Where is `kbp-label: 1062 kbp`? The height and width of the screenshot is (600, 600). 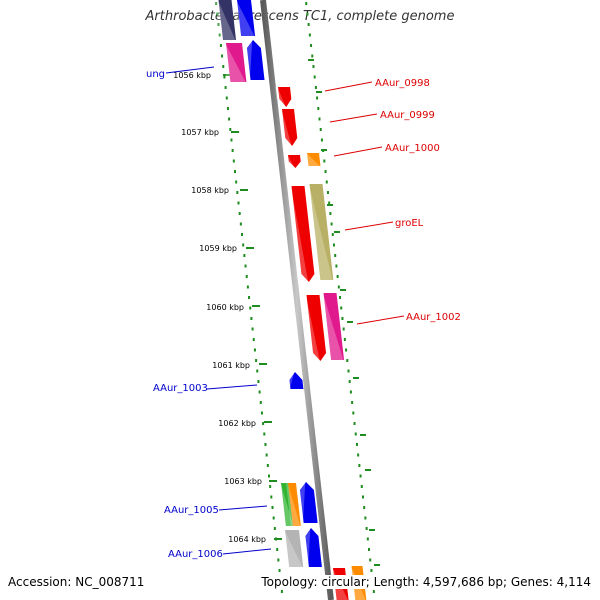
kbp-label: 1062 kbp is located at coordinates (237, 423).